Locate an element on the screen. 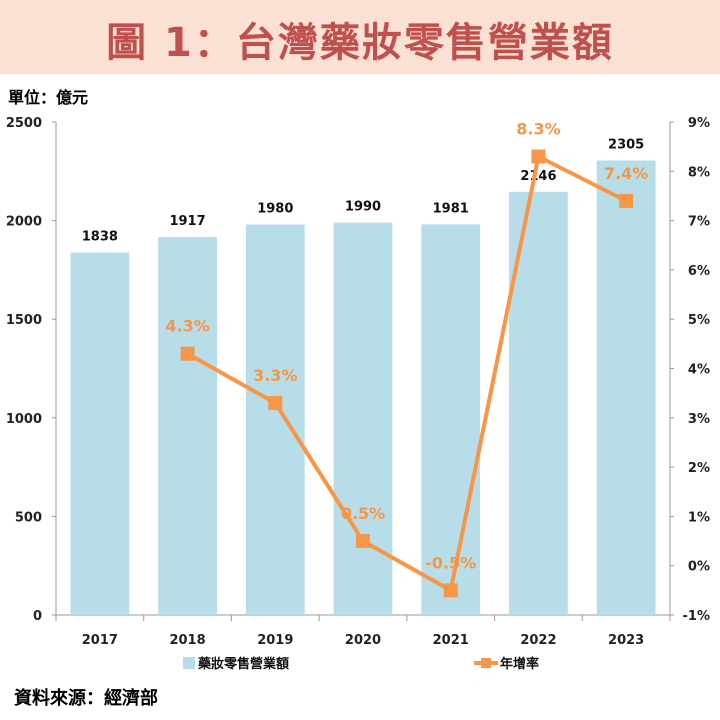 The width and height of the screenshot is (720, 720). y-left-tick-label: 1500 is located at coordinates (24, 320).